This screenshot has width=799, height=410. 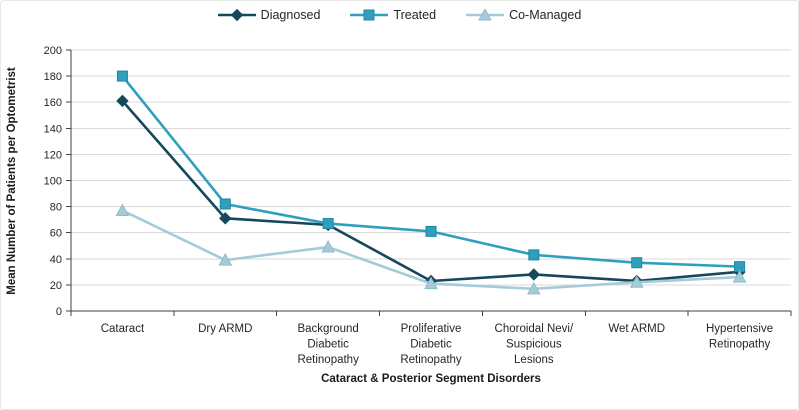 I want to click on legend-item-co-managed: Co-Managed, so click(x=523, y=15).